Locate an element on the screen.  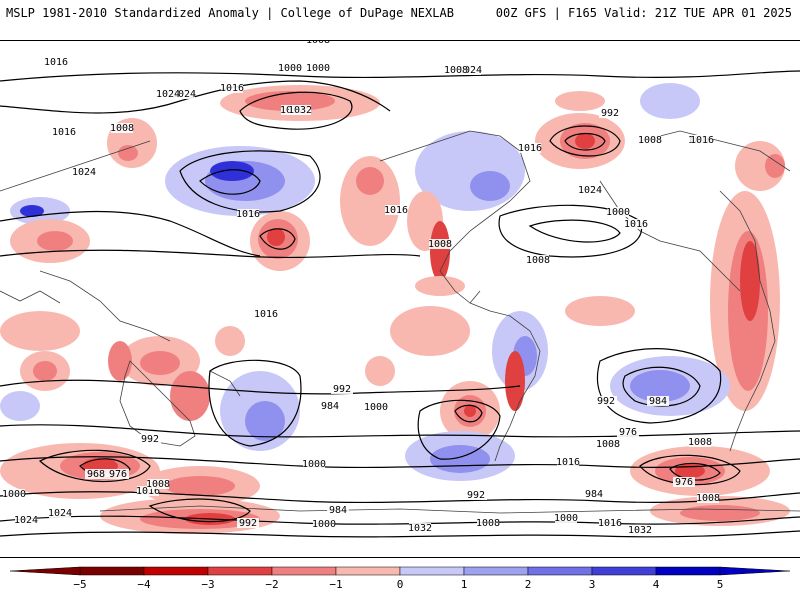
isobar-label: 992 is located at coordinates (606, 401).